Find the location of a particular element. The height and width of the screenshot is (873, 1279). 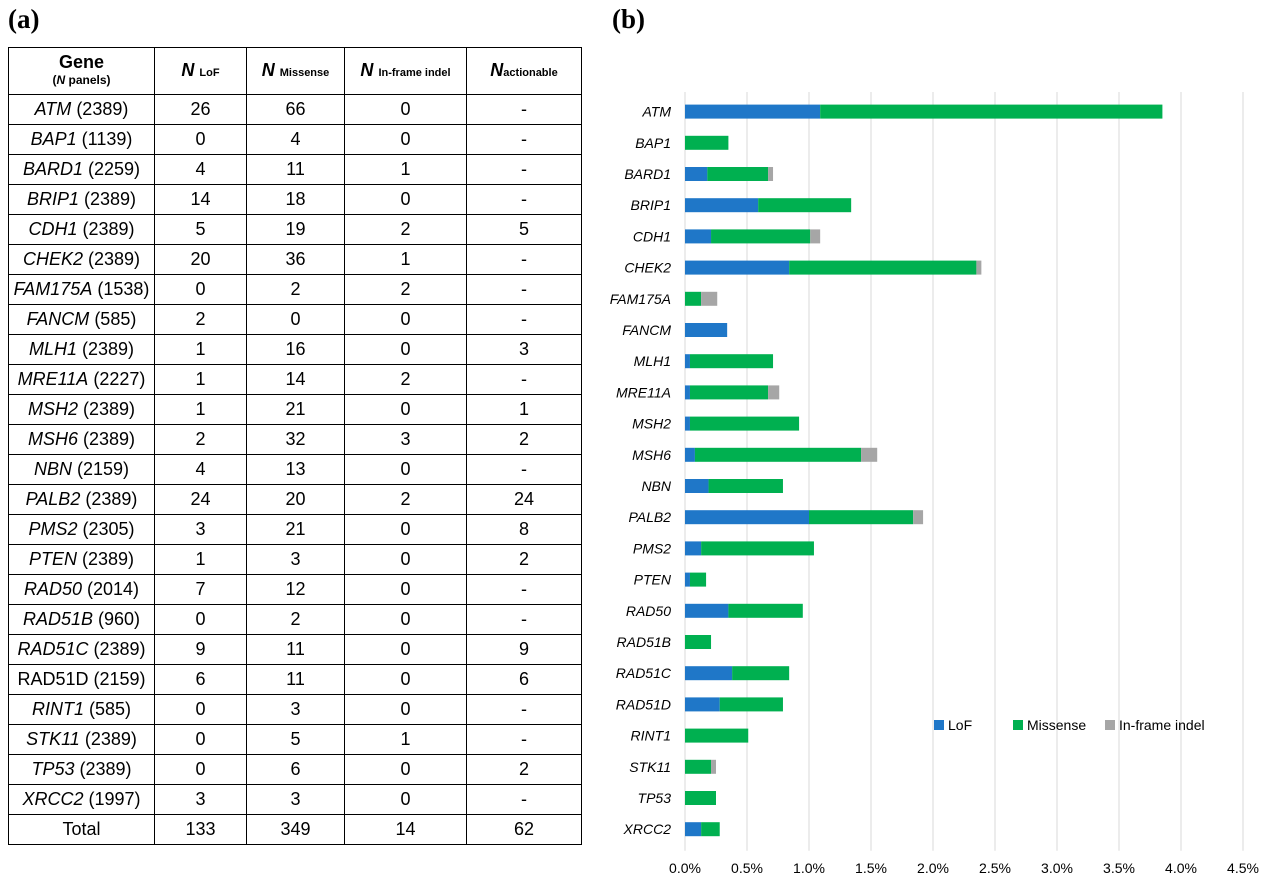

legend-label: Missense is located at coordinates (1056, 725).